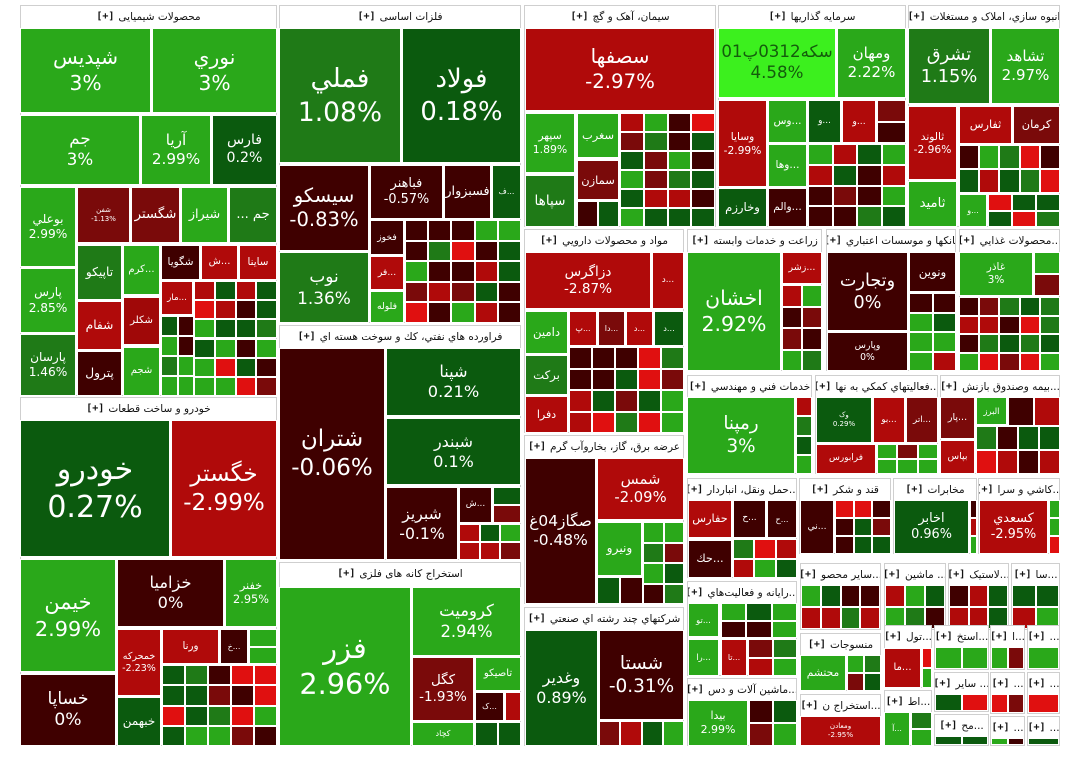 This screenshot has width=1080, height=771. Describe the element at coordinates (876, 386) in the screenshot. I see `sector-header: ...فعاليتهاي کمکي به نها[+]` at that location.